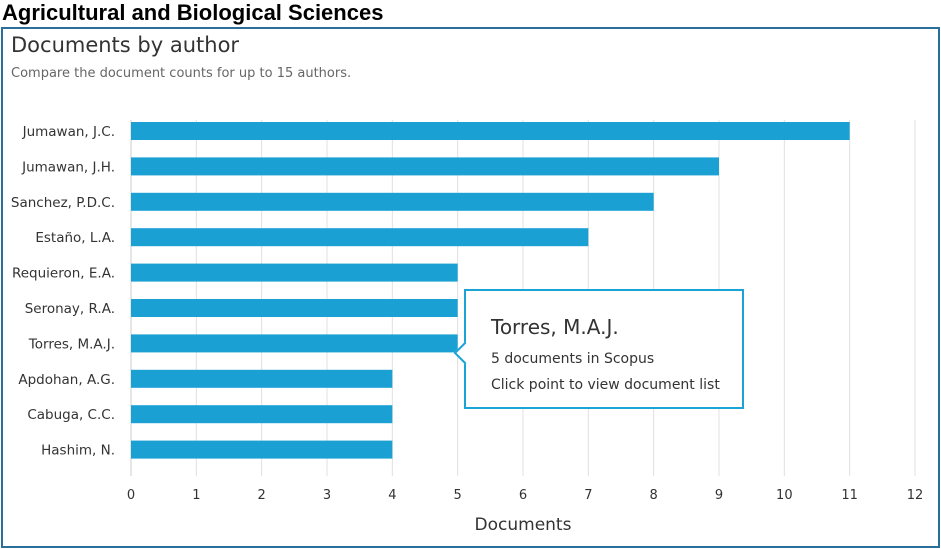 This screenshot has width=941, height=549. I want to click on tooltip-document-count: 5 documents in Scopus, so click(573, 359).